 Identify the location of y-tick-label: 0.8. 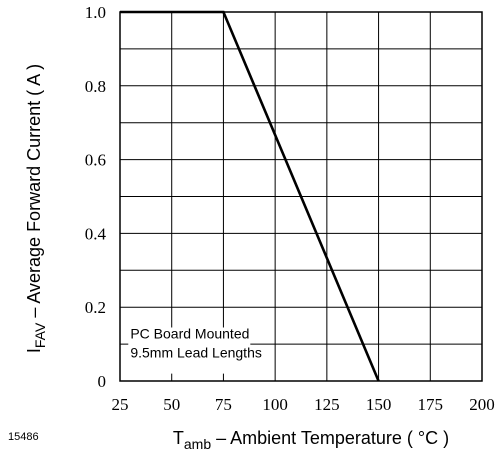
(95, 86).